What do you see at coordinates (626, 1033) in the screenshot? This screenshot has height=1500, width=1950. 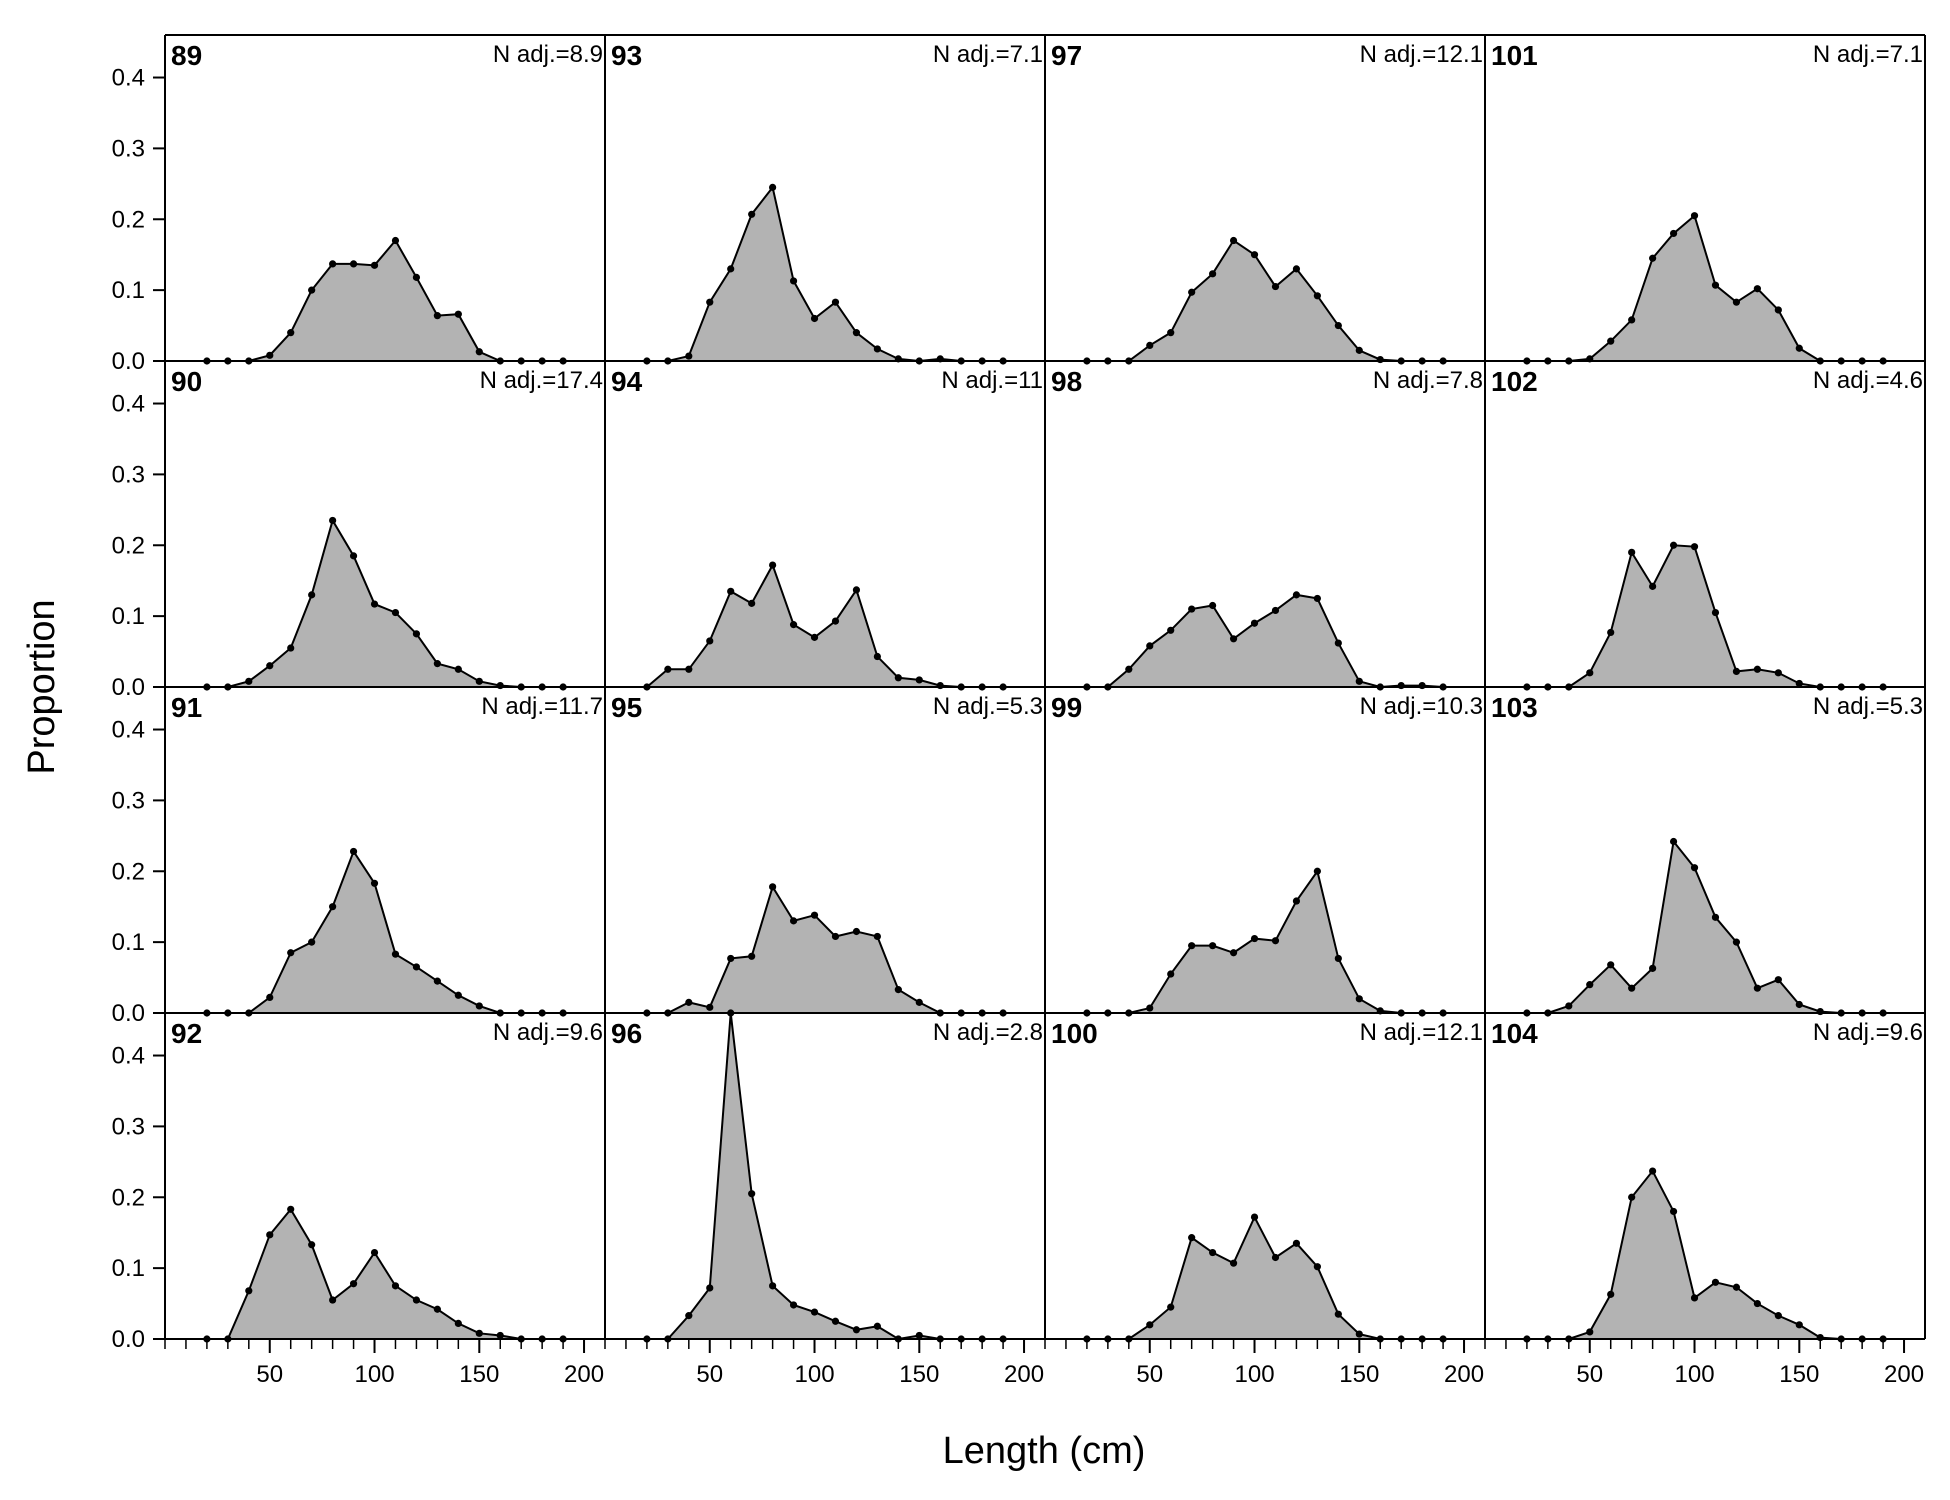 I see `panel-id-label: 96` at bounding box center [626, 1033].